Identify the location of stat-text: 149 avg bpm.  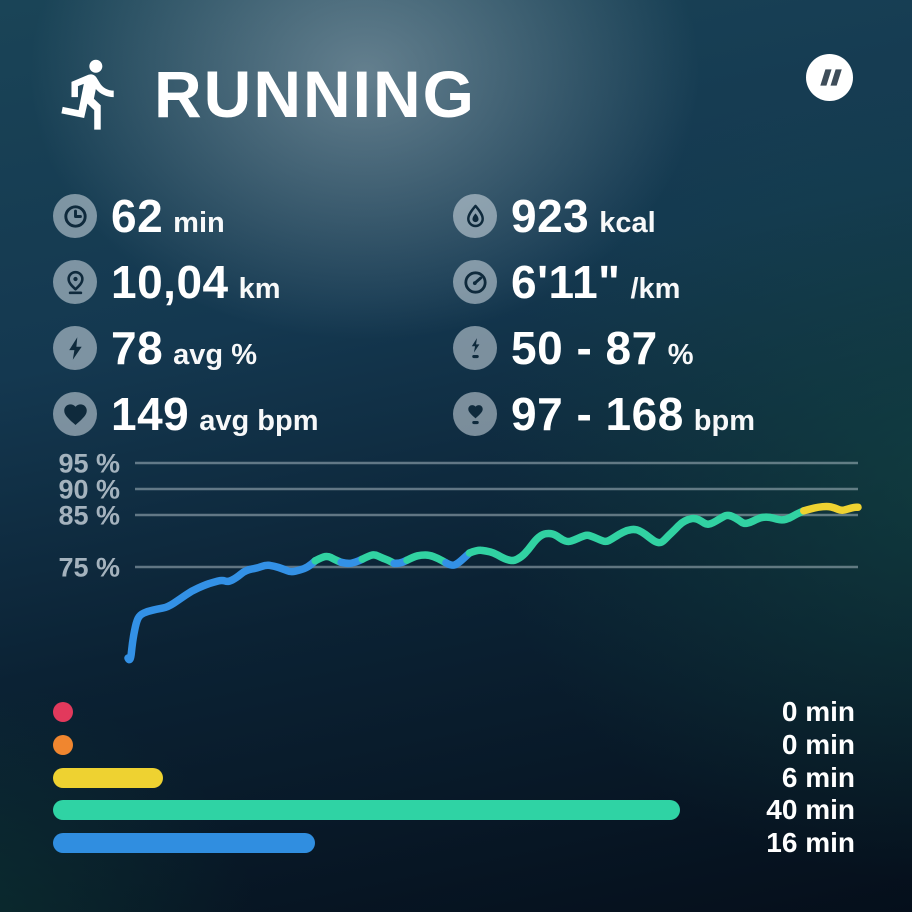
(215, 414).